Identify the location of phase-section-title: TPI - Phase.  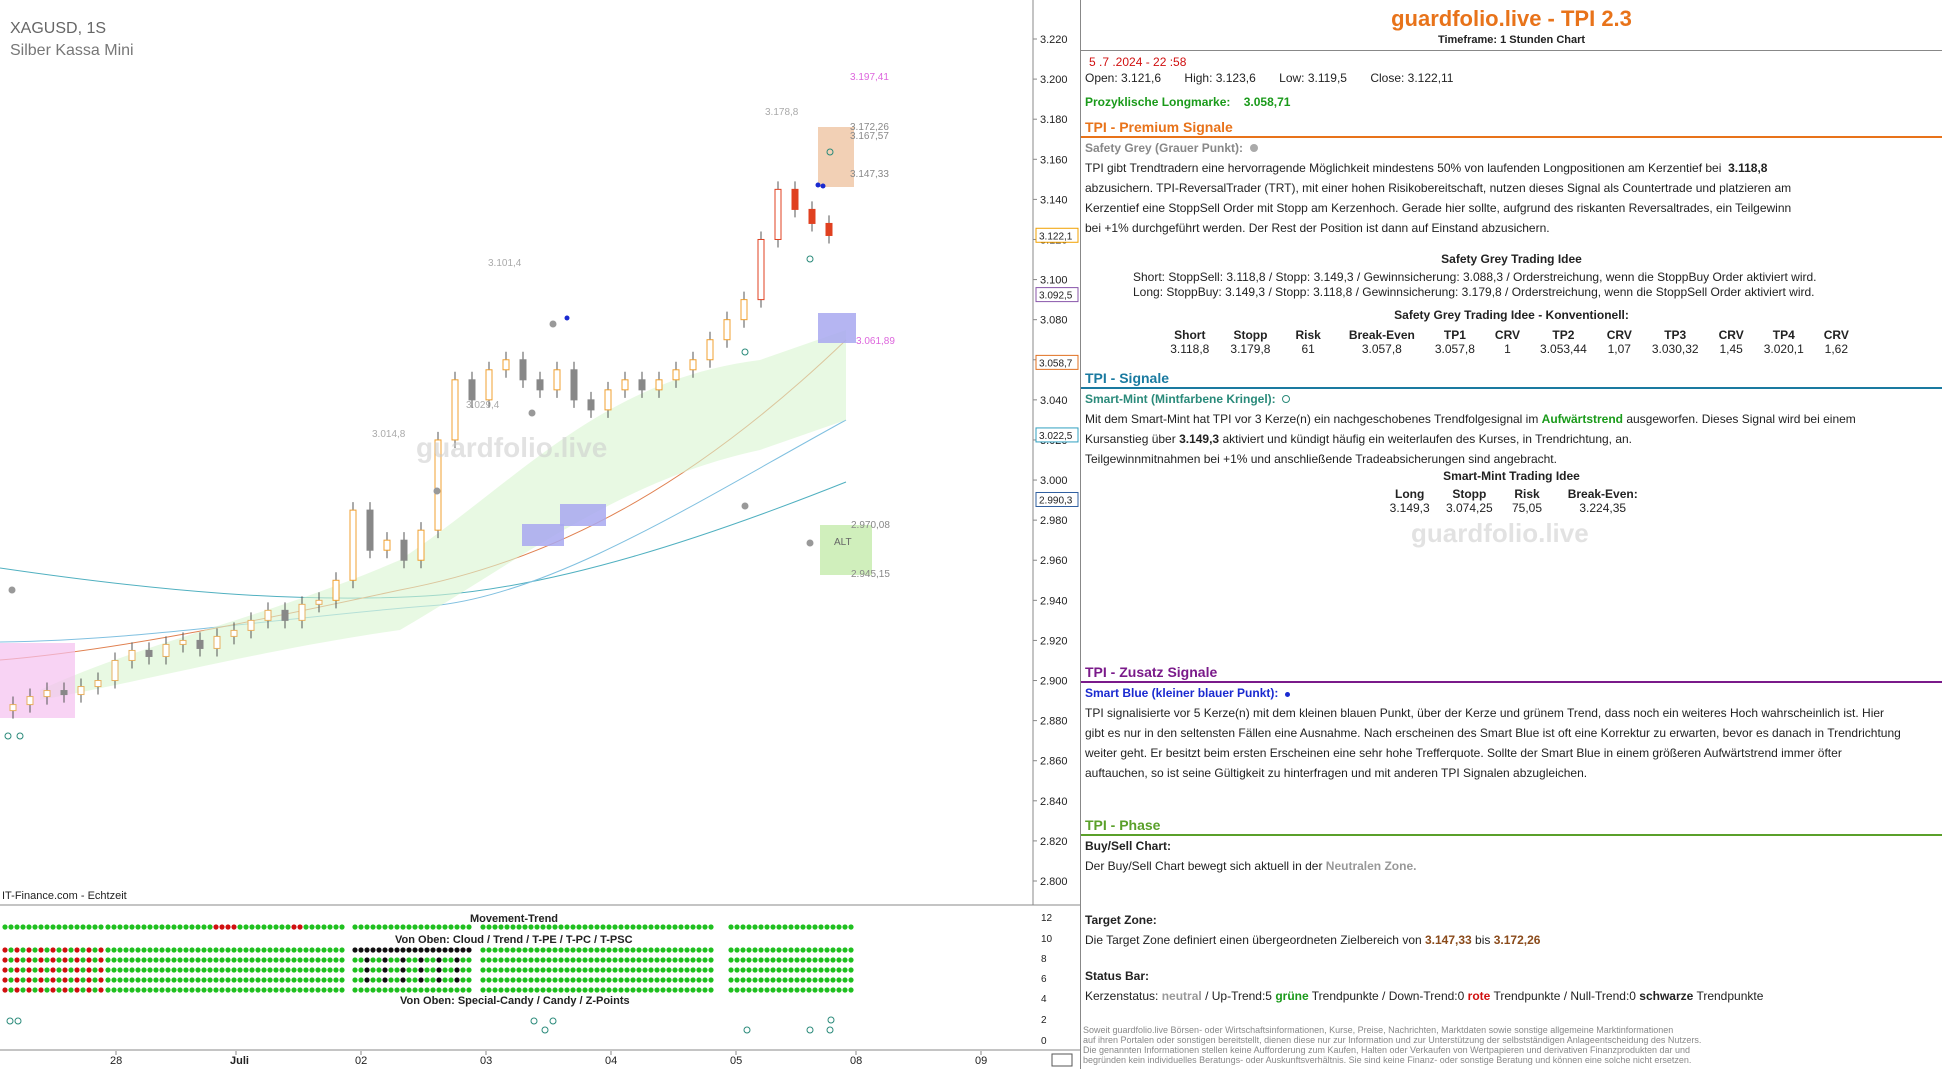
(1123, 825).